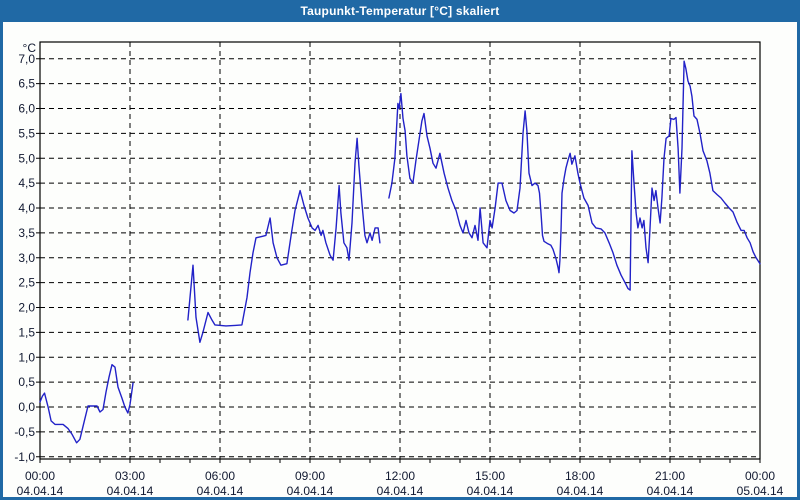 This screenshot has width=800, height=500. What do you see at coordinates (26, 283) in the screenshot?
I see `svg-text: 2,5` at bounding box center [26, 283].